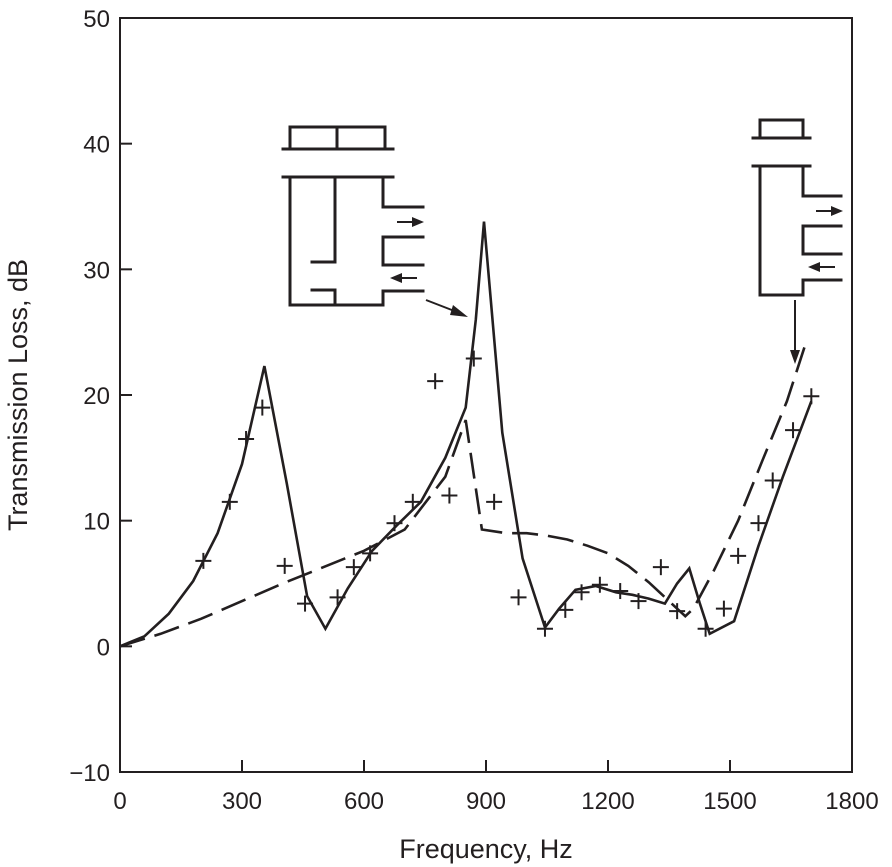 The image size is (892, 867). I want to click on y-tick-label: −10, so click(89, 773).